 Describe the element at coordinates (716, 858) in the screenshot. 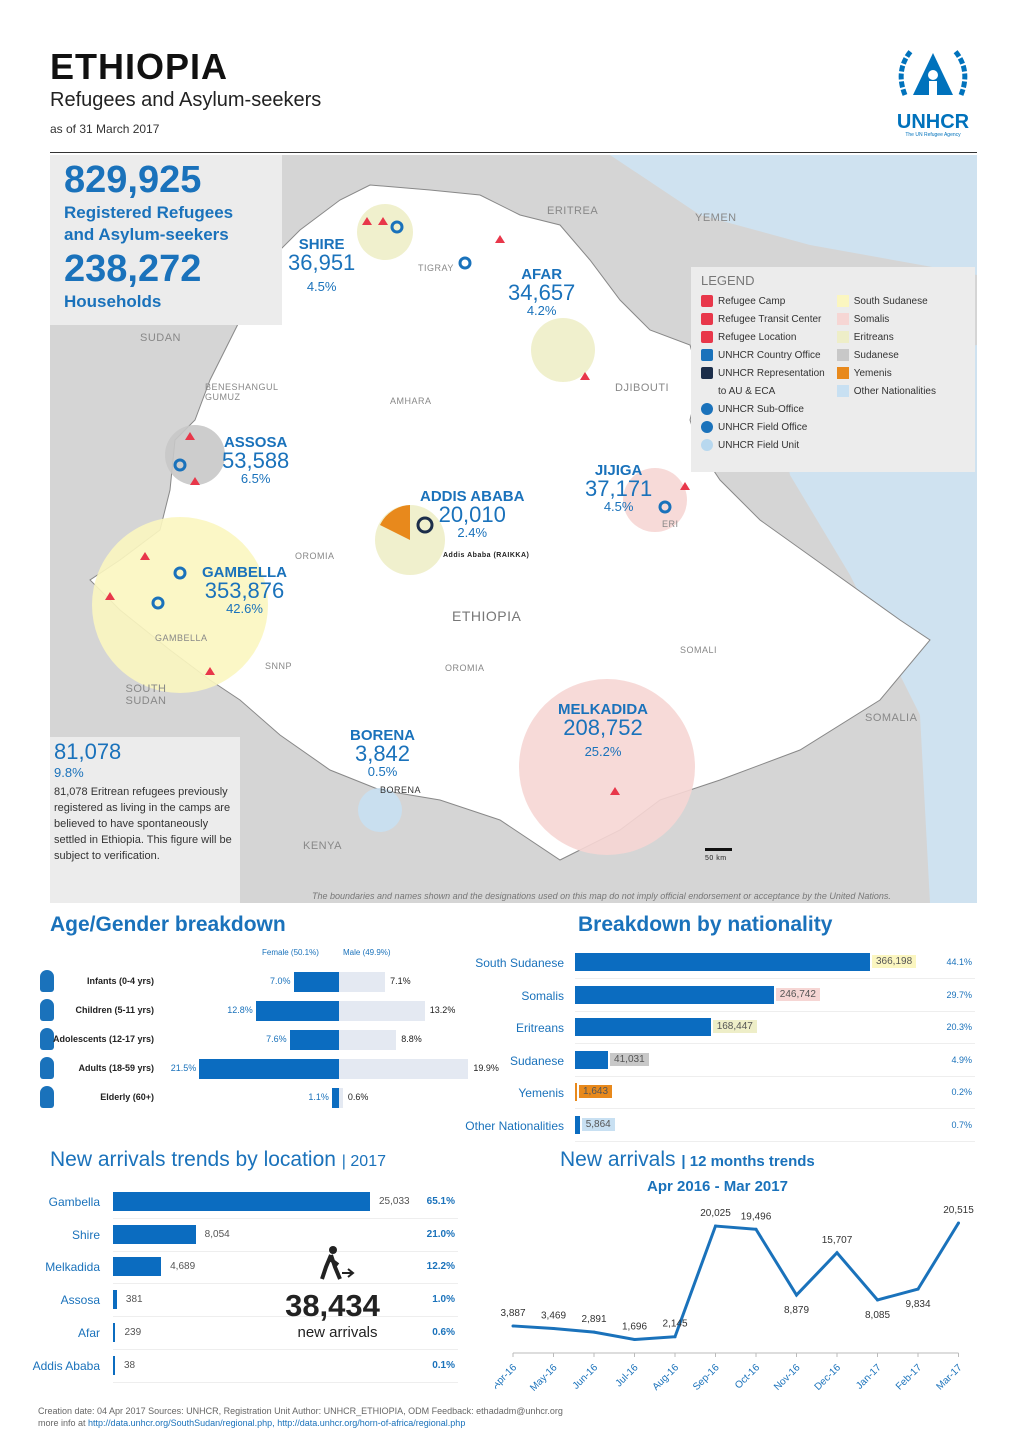

I see `scale-label: 50 km` at that location.